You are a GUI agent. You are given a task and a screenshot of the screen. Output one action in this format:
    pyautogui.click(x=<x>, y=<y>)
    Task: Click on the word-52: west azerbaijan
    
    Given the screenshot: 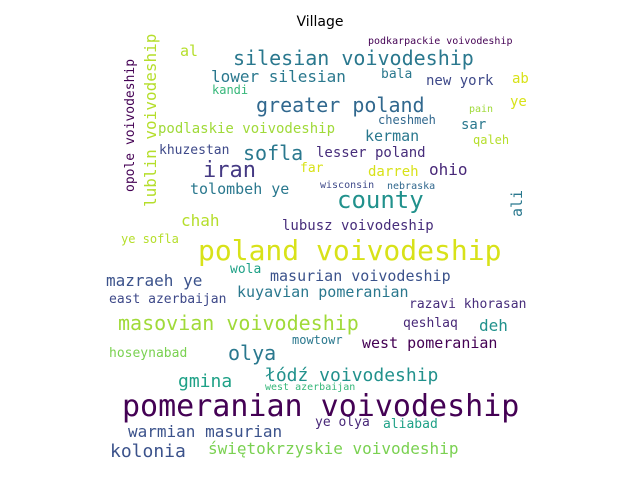 What is the action you would take?
    pyautogui.click(x=310, y=387)
    